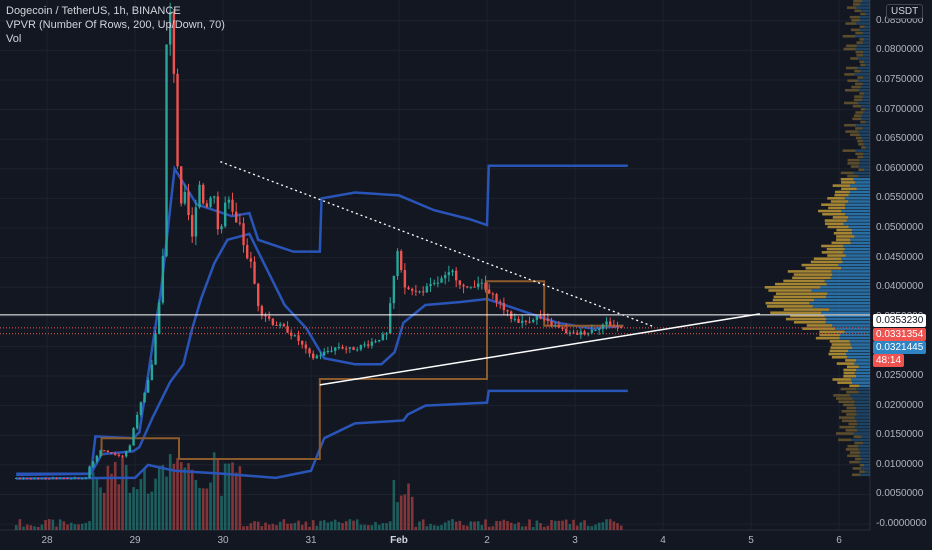 The image size is (932, 550). I want to click on price-tick-label: 0.0400000, so click(900, 287).